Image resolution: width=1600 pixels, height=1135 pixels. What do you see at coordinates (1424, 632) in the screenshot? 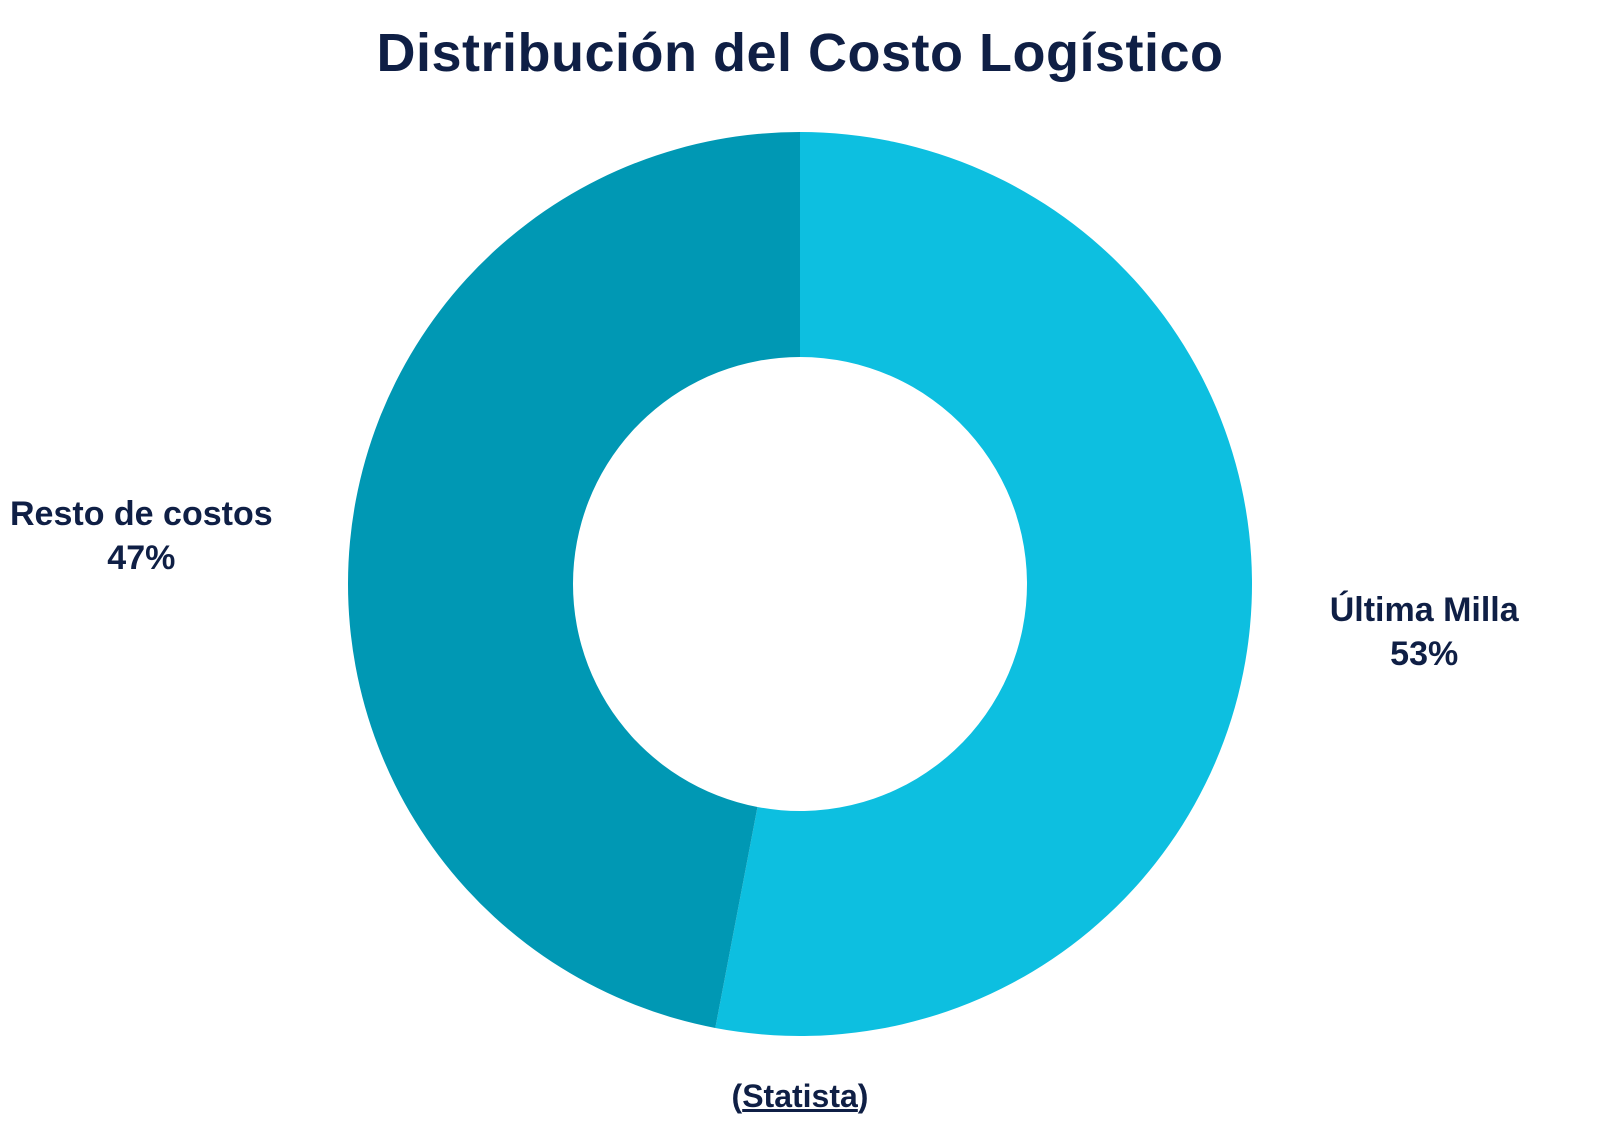
I see `slice-label-ultima-milla: Última Milla 53%` at bounding box center [1424, 632].